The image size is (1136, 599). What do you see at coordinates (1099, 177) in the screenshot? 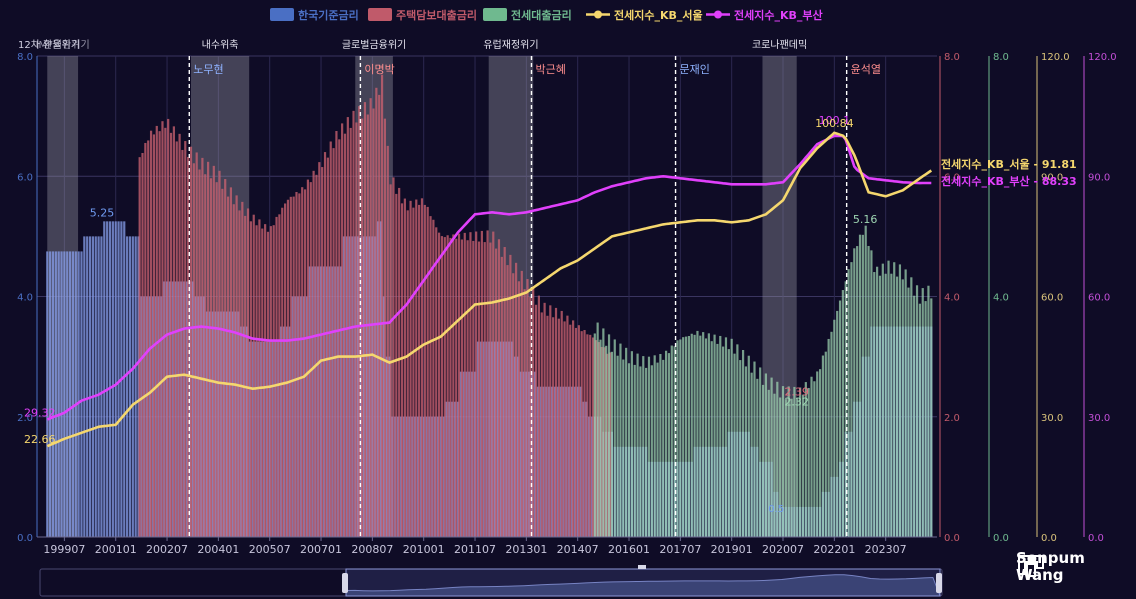
I see `right-axis-tick: 90.0` at bounding box center [1099, 177].